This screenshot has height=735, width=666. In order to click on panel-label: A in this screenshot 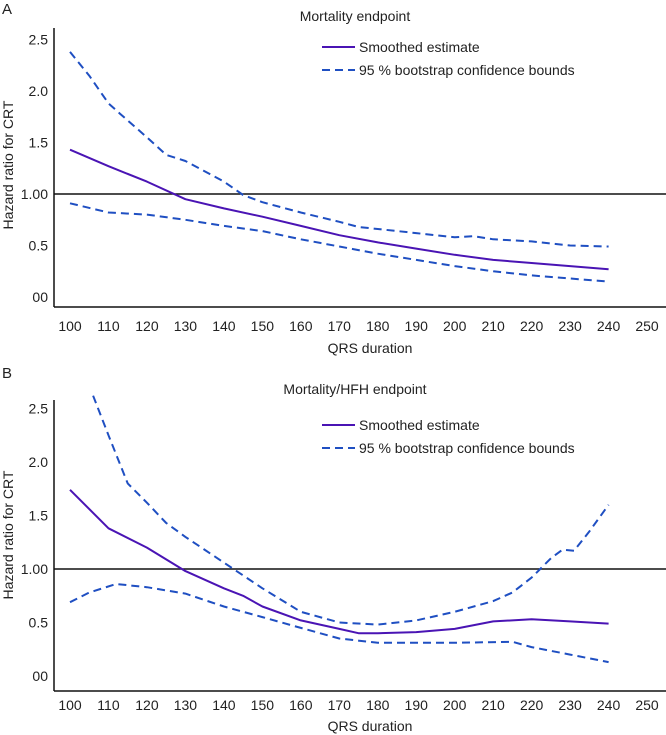, I will do `click(7, 9)`.